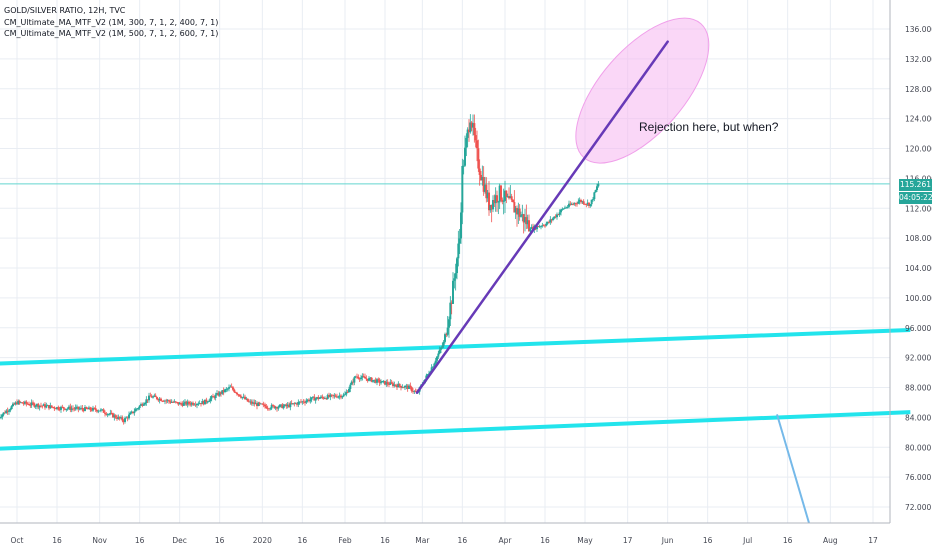 This screenshot has height=555, width=932. I want to click on countdown-tag: 04:05:22, so click(915, 198).